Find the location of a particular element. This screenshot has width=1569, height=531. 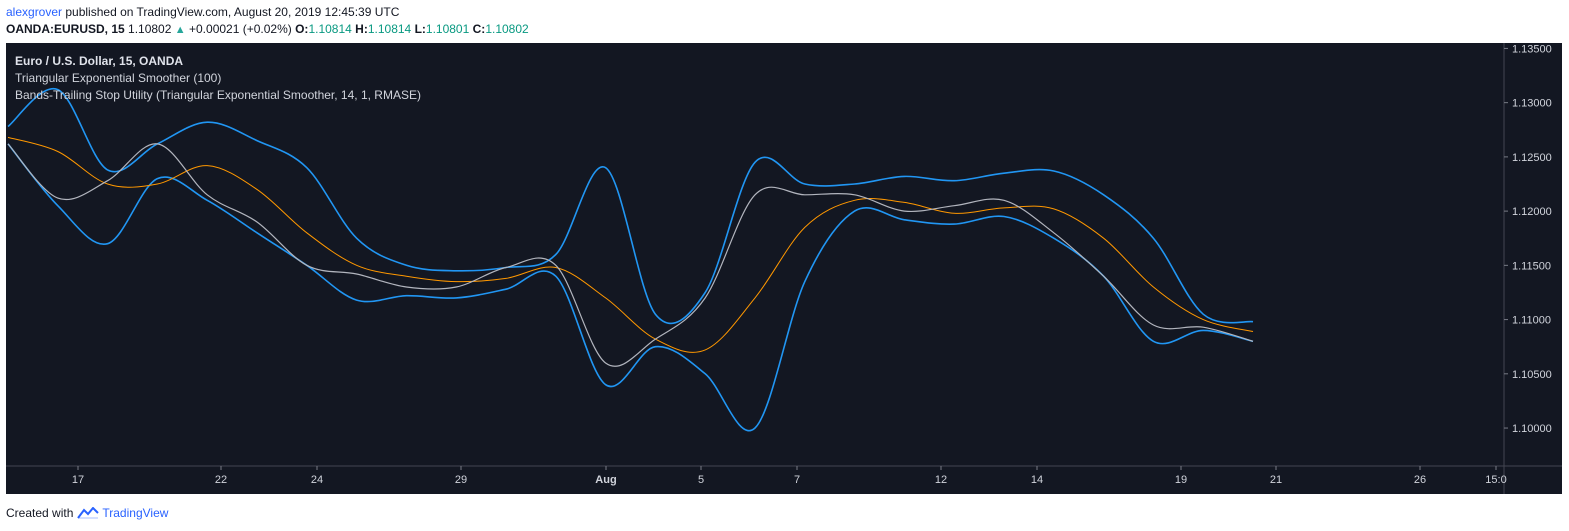

high-value: 1.10814 is located at coordinates (389, 29).